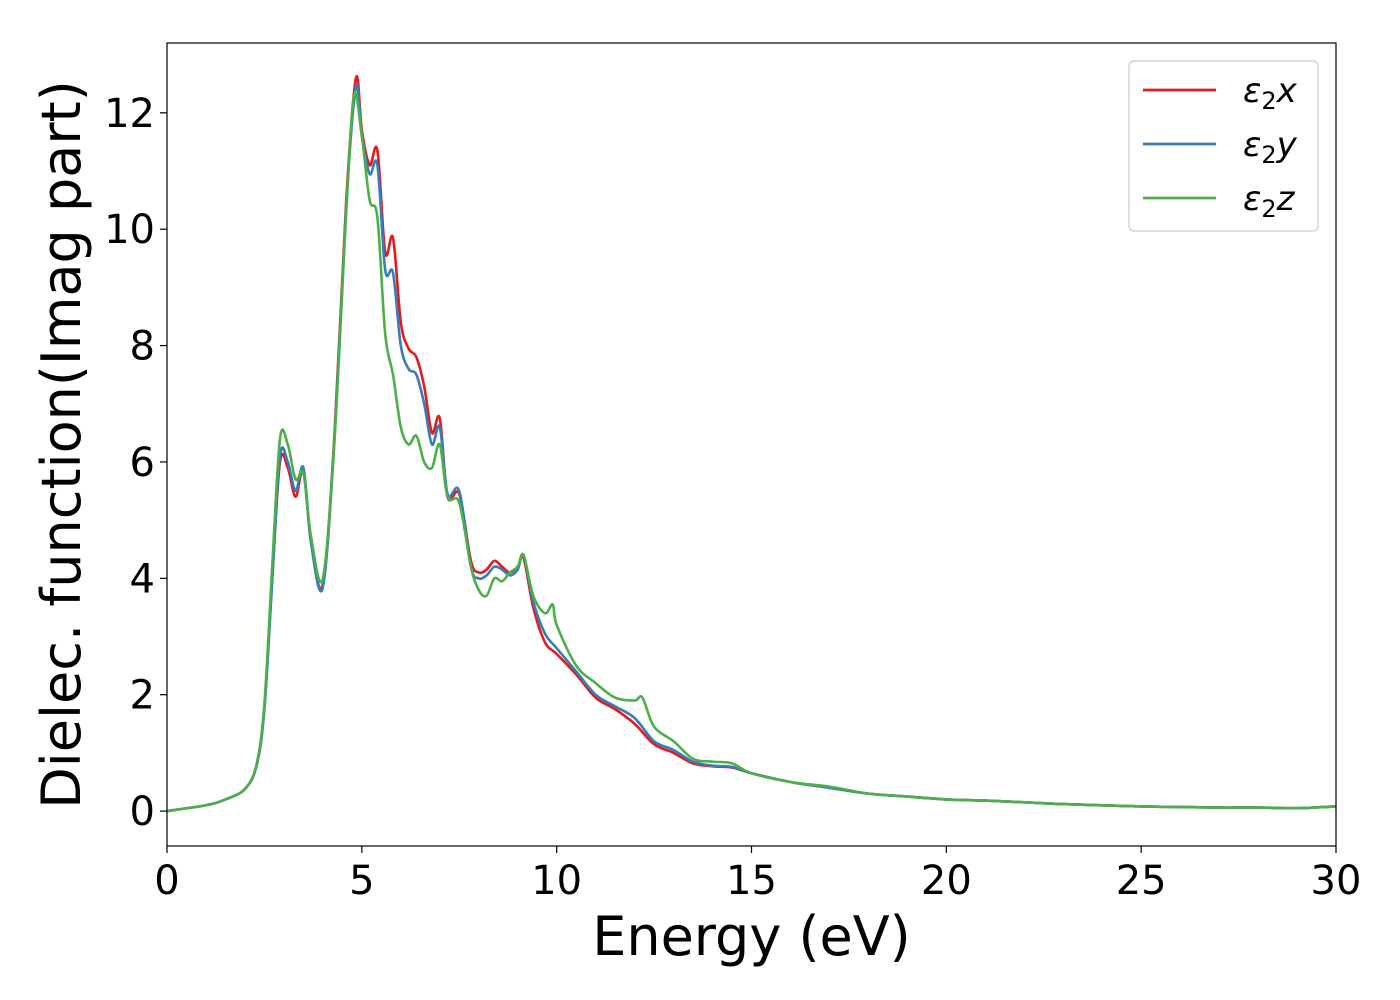  Describe the element at coordinates (946, 881) in the screenshot. I see `x-tick-label: 20` at that location.